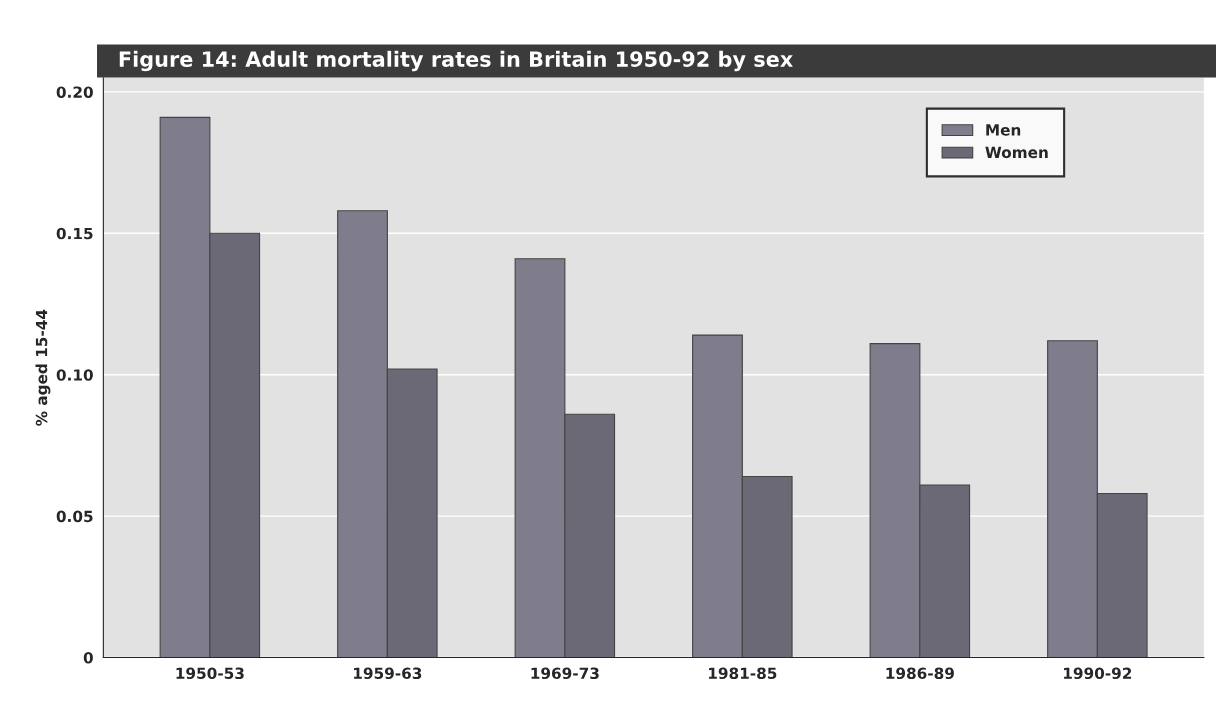  I want to click on y-tick-label: 0, so click(88, 657).